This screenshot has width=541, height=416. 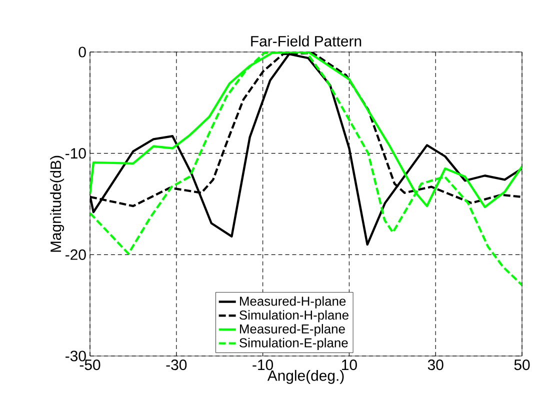 I want to click on x-tick-label: 50, so click(x=522, y=365).